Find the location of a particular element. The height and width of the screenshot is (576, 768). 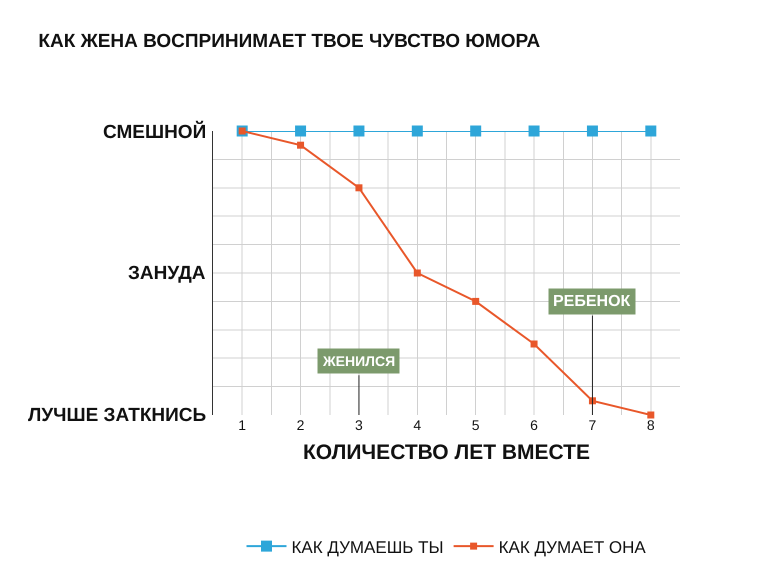

x-tick-label: 3 is located at coordinates (359, 425).